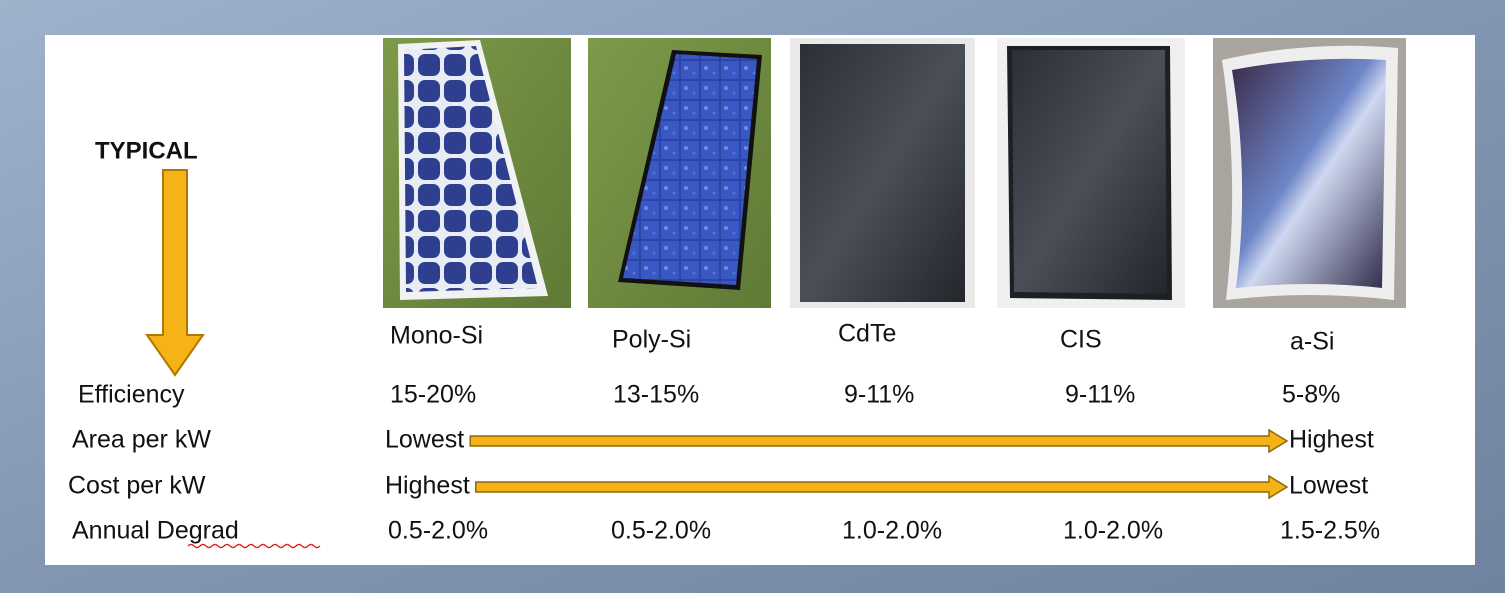 Image resolution: width=1505 pixels, height=598 pixels. What do you see at coordinates (651, 340) in the screenshot?
I see `technology-name: Poly-Si` at bounding box center [651, 340].